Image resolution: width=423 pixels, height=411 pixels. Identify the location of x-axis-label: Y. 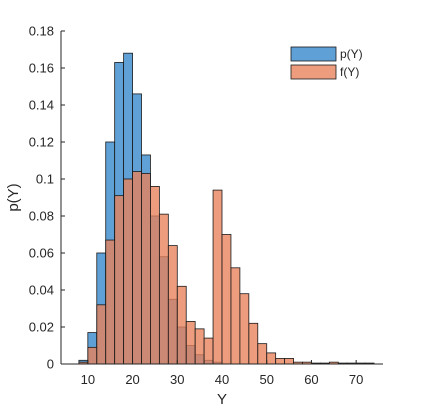
(222, 399).